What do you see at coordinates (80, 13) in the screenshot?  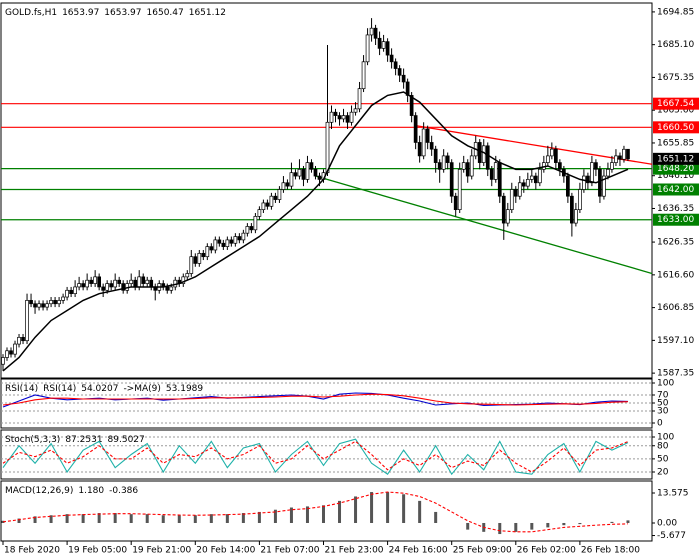 I see `ohlc-value: 1653.97` at bounding box center [80, 13].